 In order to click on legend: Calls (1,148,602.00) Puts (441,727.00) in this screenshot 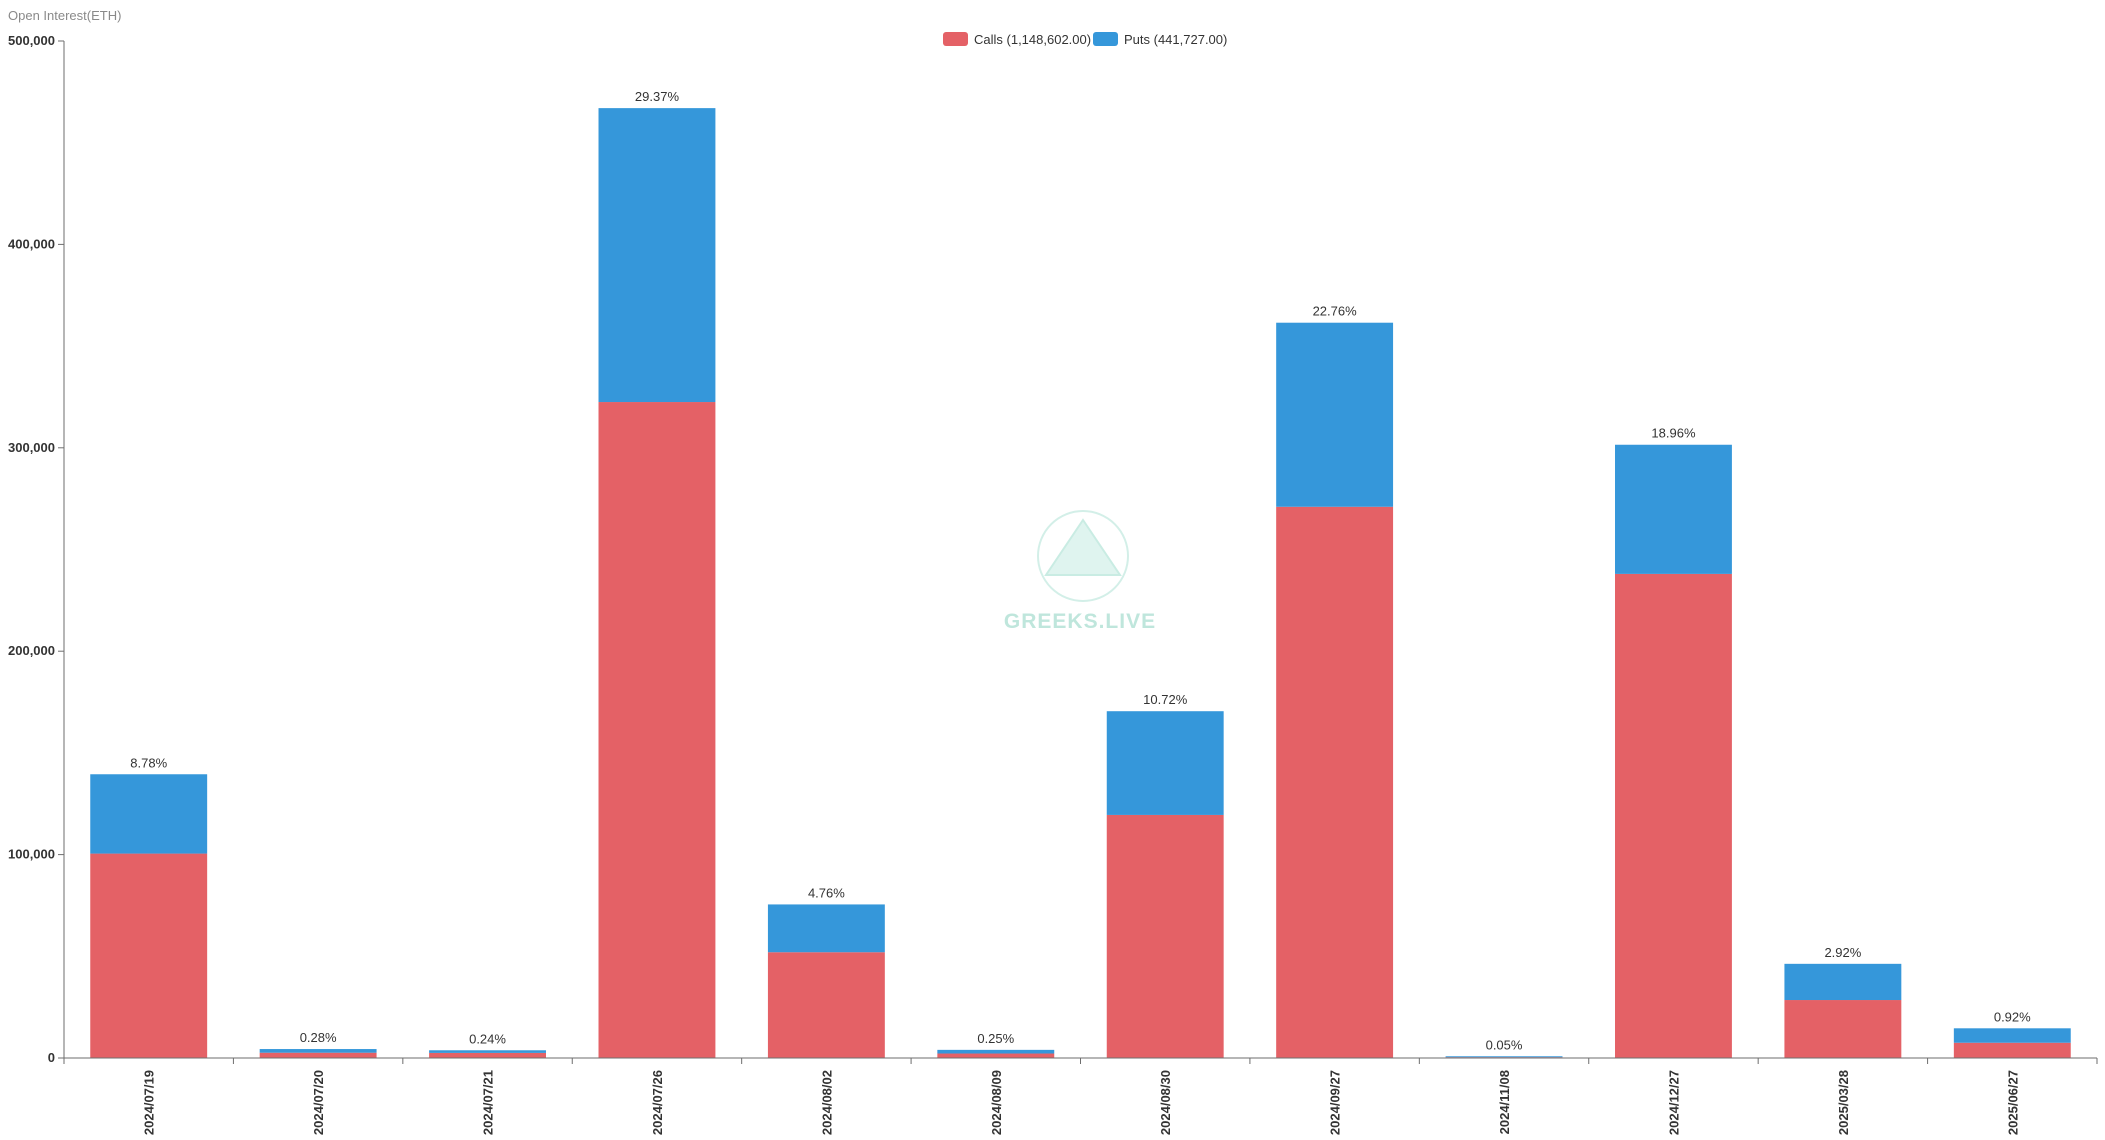, I will do `click(1085, 39)`.